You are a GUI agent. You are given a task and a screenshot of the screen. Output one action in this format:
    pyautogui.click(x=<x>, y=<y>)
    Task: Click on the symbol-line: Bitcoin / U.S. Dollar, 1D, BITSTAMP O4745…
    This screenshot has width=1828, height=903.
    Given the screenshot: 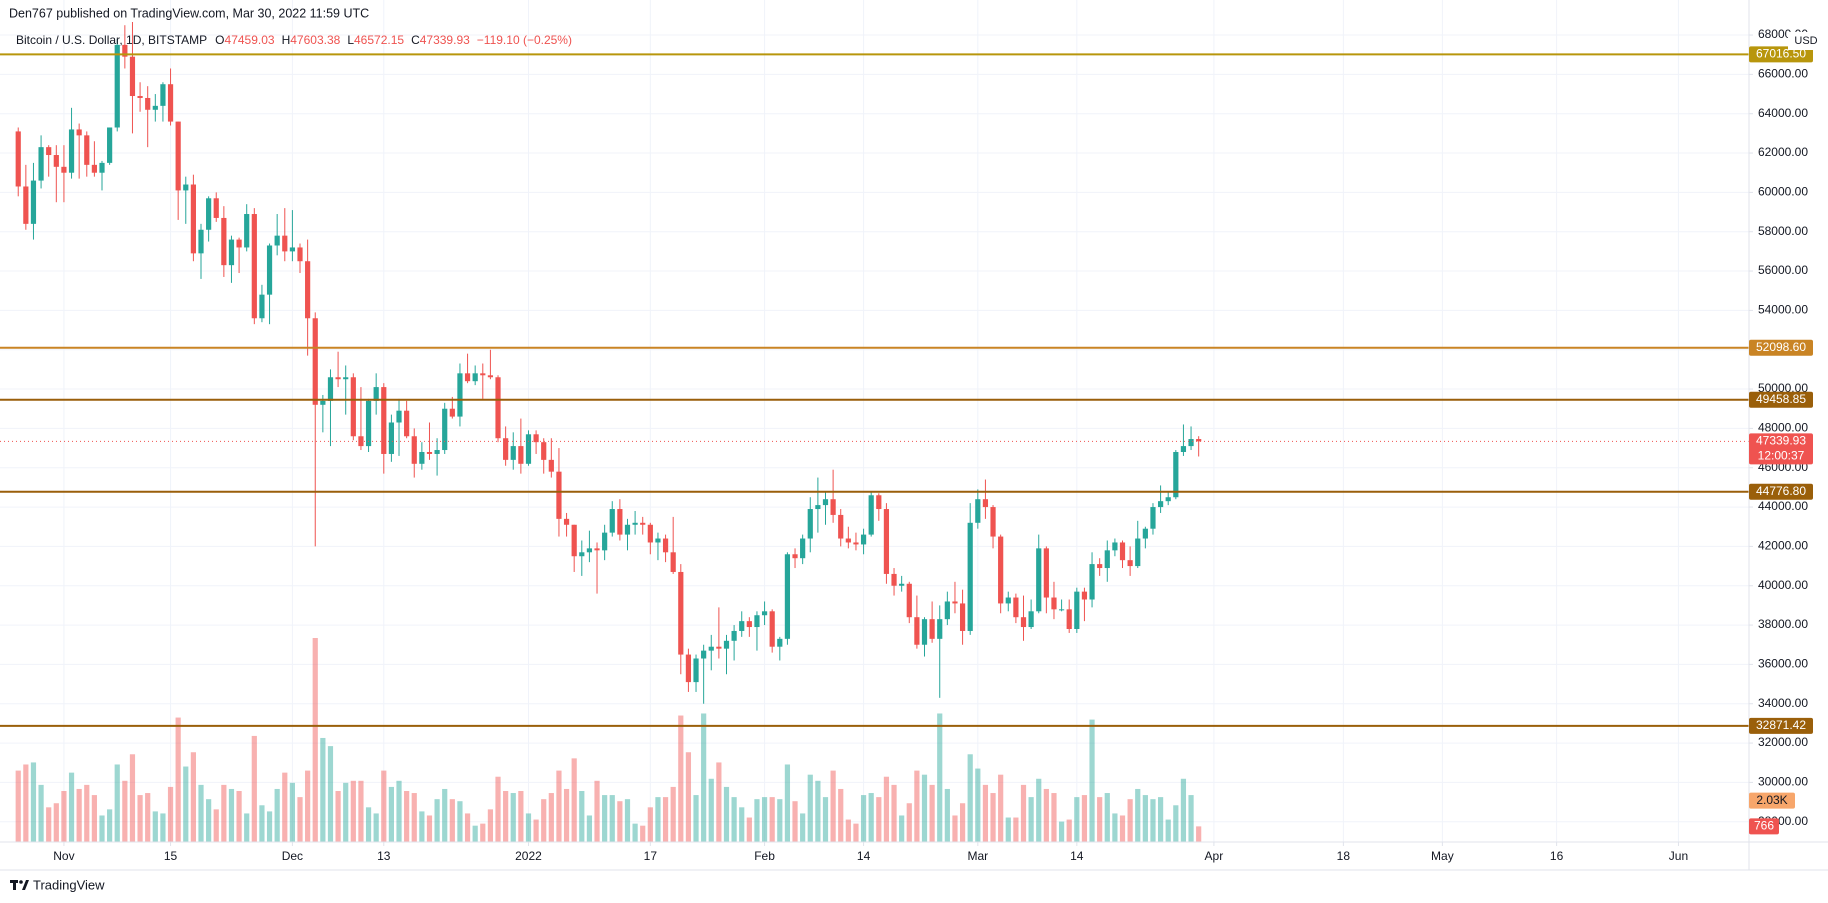 What is the action you would take?
    pyautogui.click(x=294, y=40)
    